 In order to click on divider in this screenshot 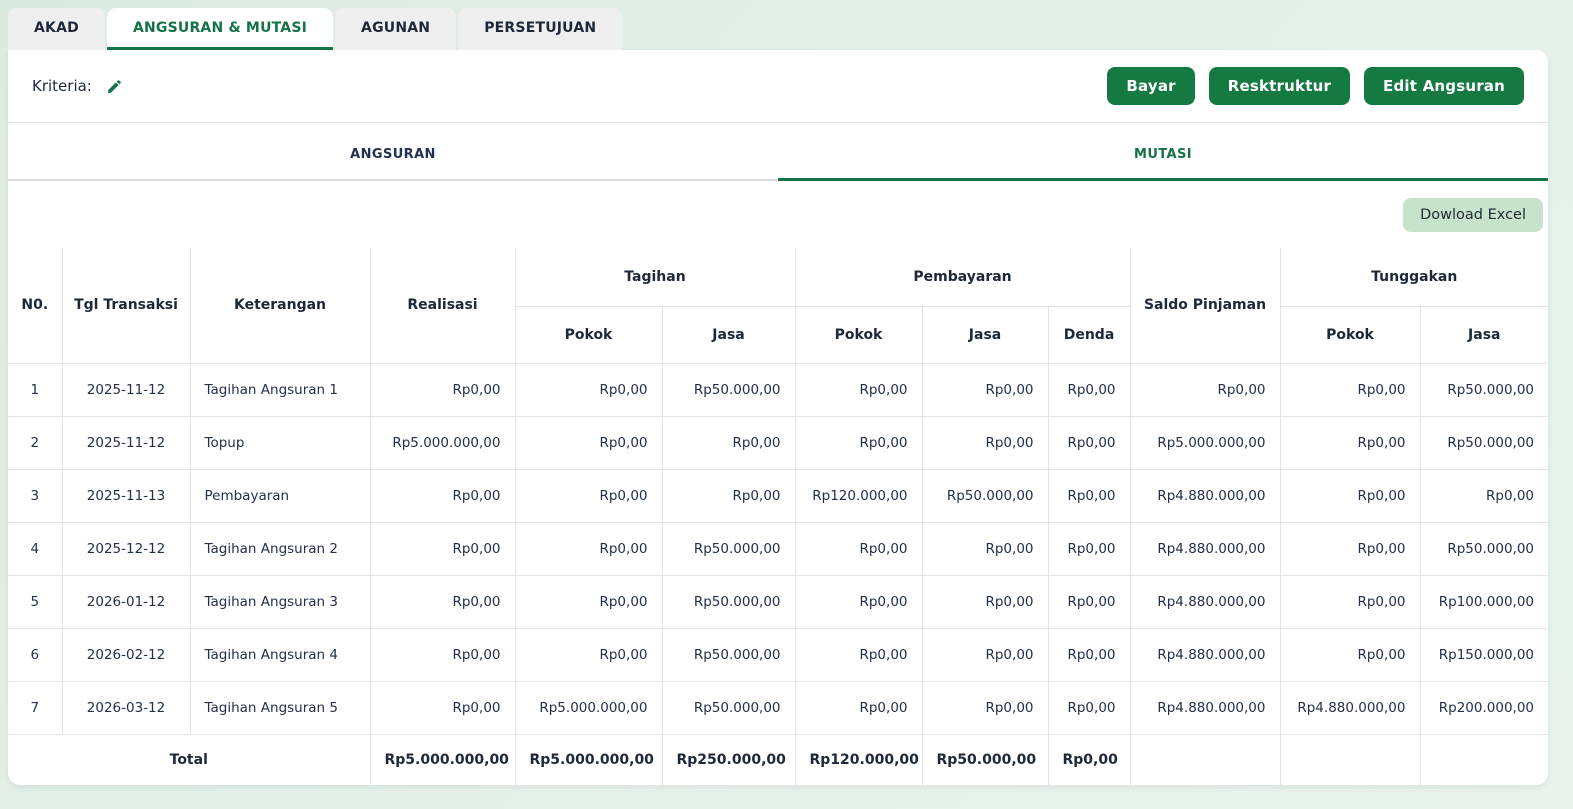, I will do `click(778, 122)`.